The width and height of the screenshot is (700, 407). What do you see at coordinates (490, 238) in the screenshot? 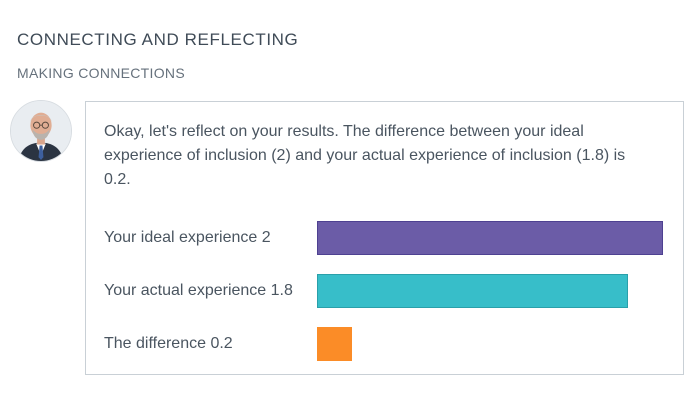
I see `bar-ideal` at bounding box center [490, 238].